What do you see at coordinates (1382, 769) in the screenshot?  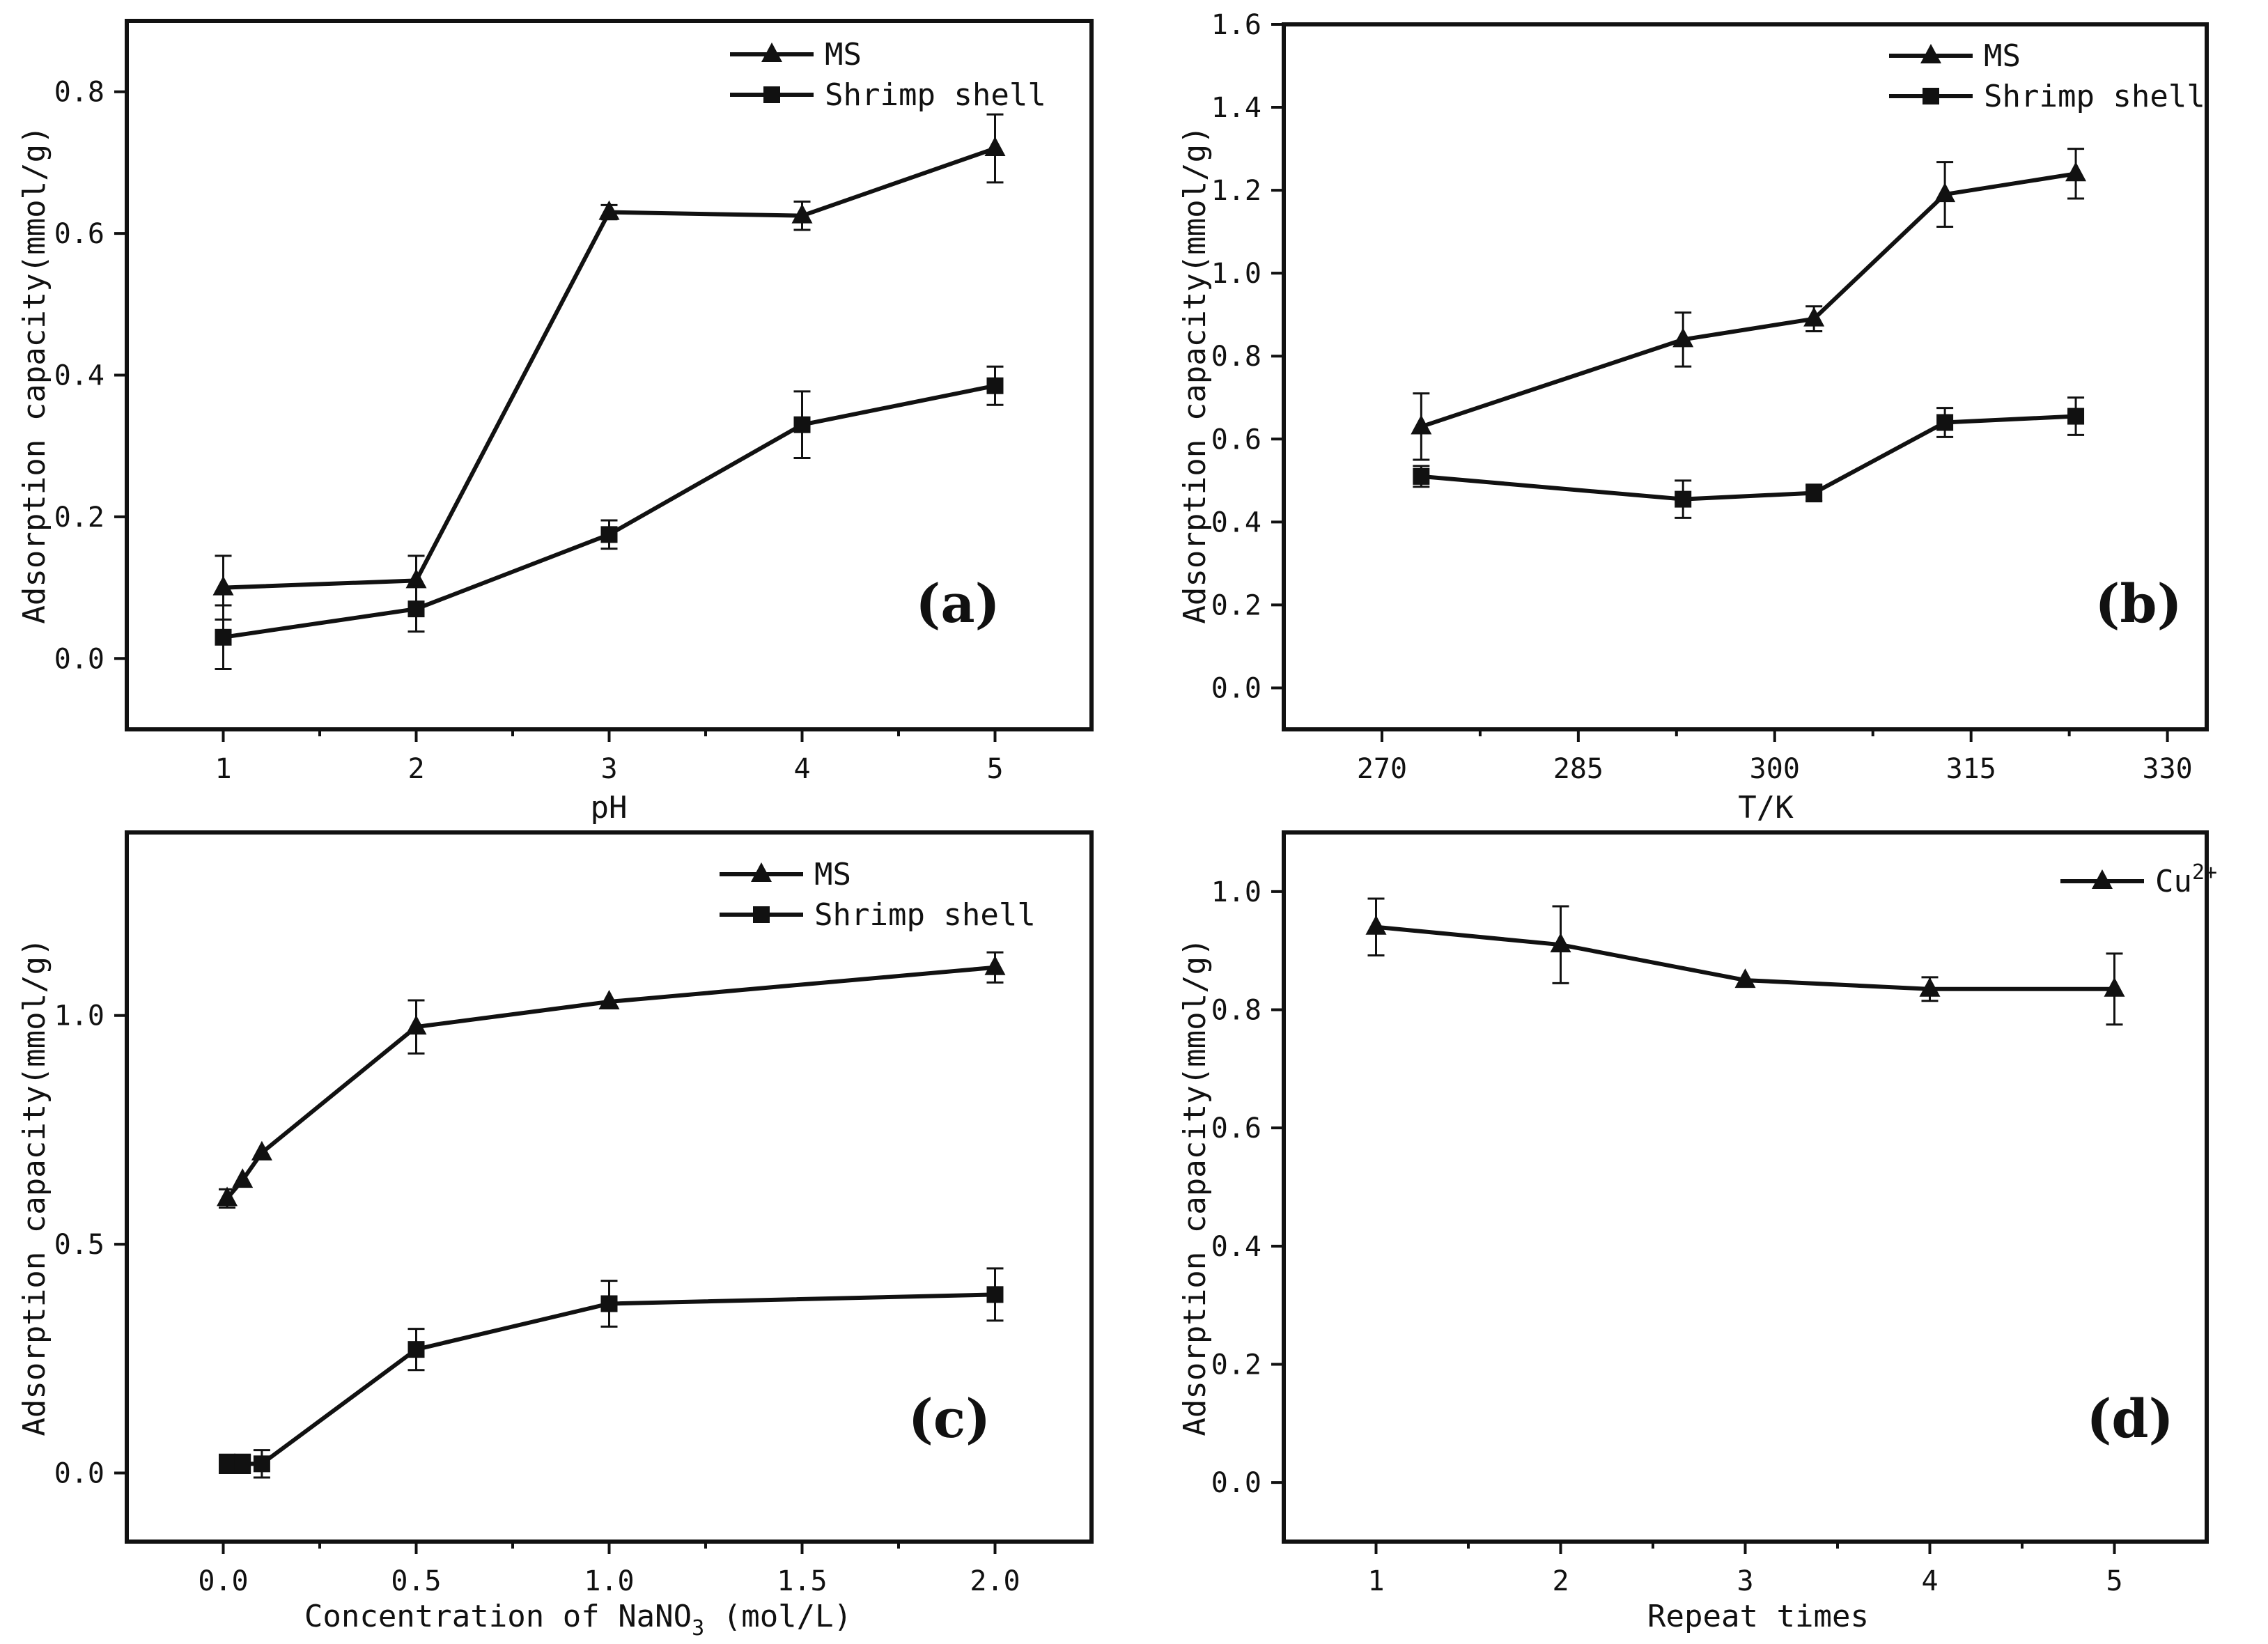 I see `x-tick-label: 270` at bounding box center [1382, 769].